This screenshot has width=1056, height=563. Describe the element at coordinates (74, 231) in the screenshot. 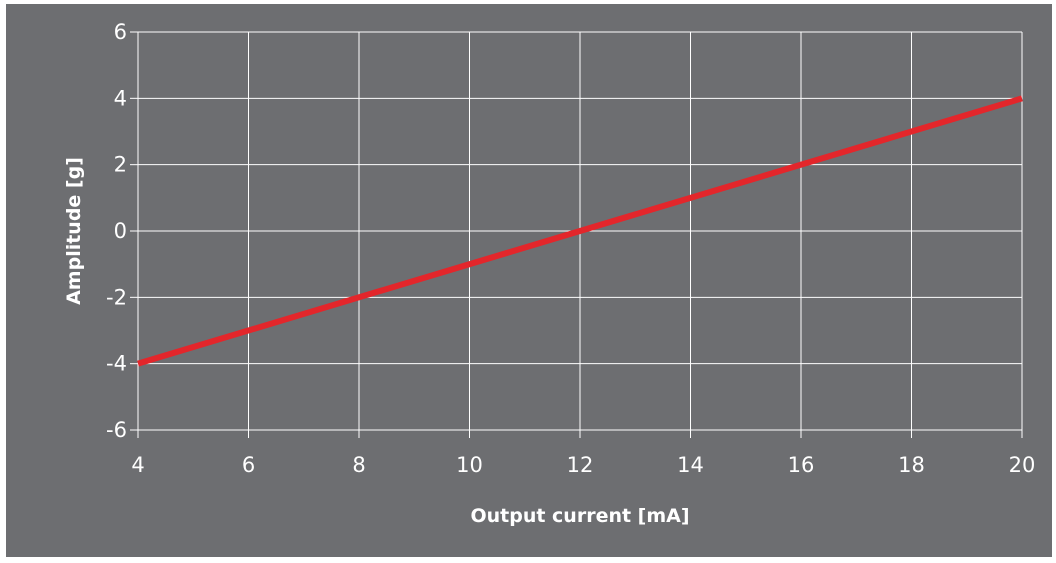

I see `y-axis-title: Amplitude [g]` at that location.